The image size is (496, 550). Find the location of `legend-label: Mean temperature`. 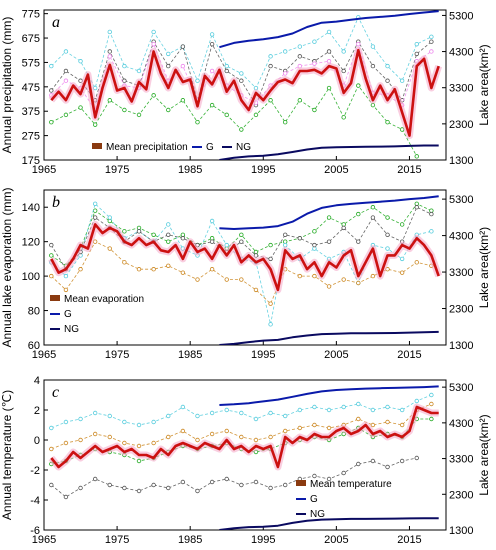

legend-label: Mean temperature is located at coordinates (351, 484).